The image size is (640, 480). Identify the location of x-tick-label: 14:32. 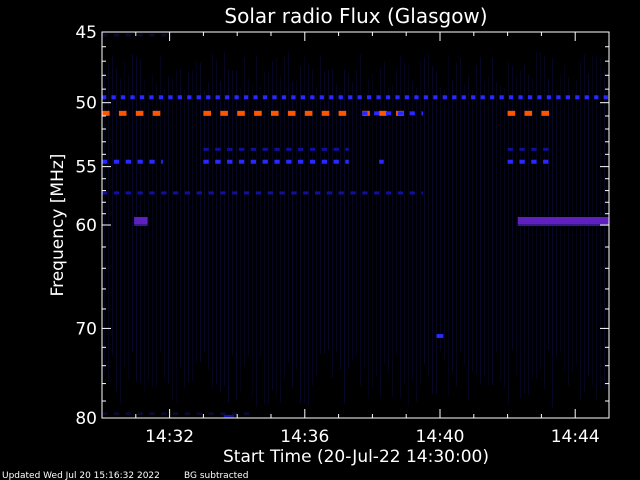
(169, 437).